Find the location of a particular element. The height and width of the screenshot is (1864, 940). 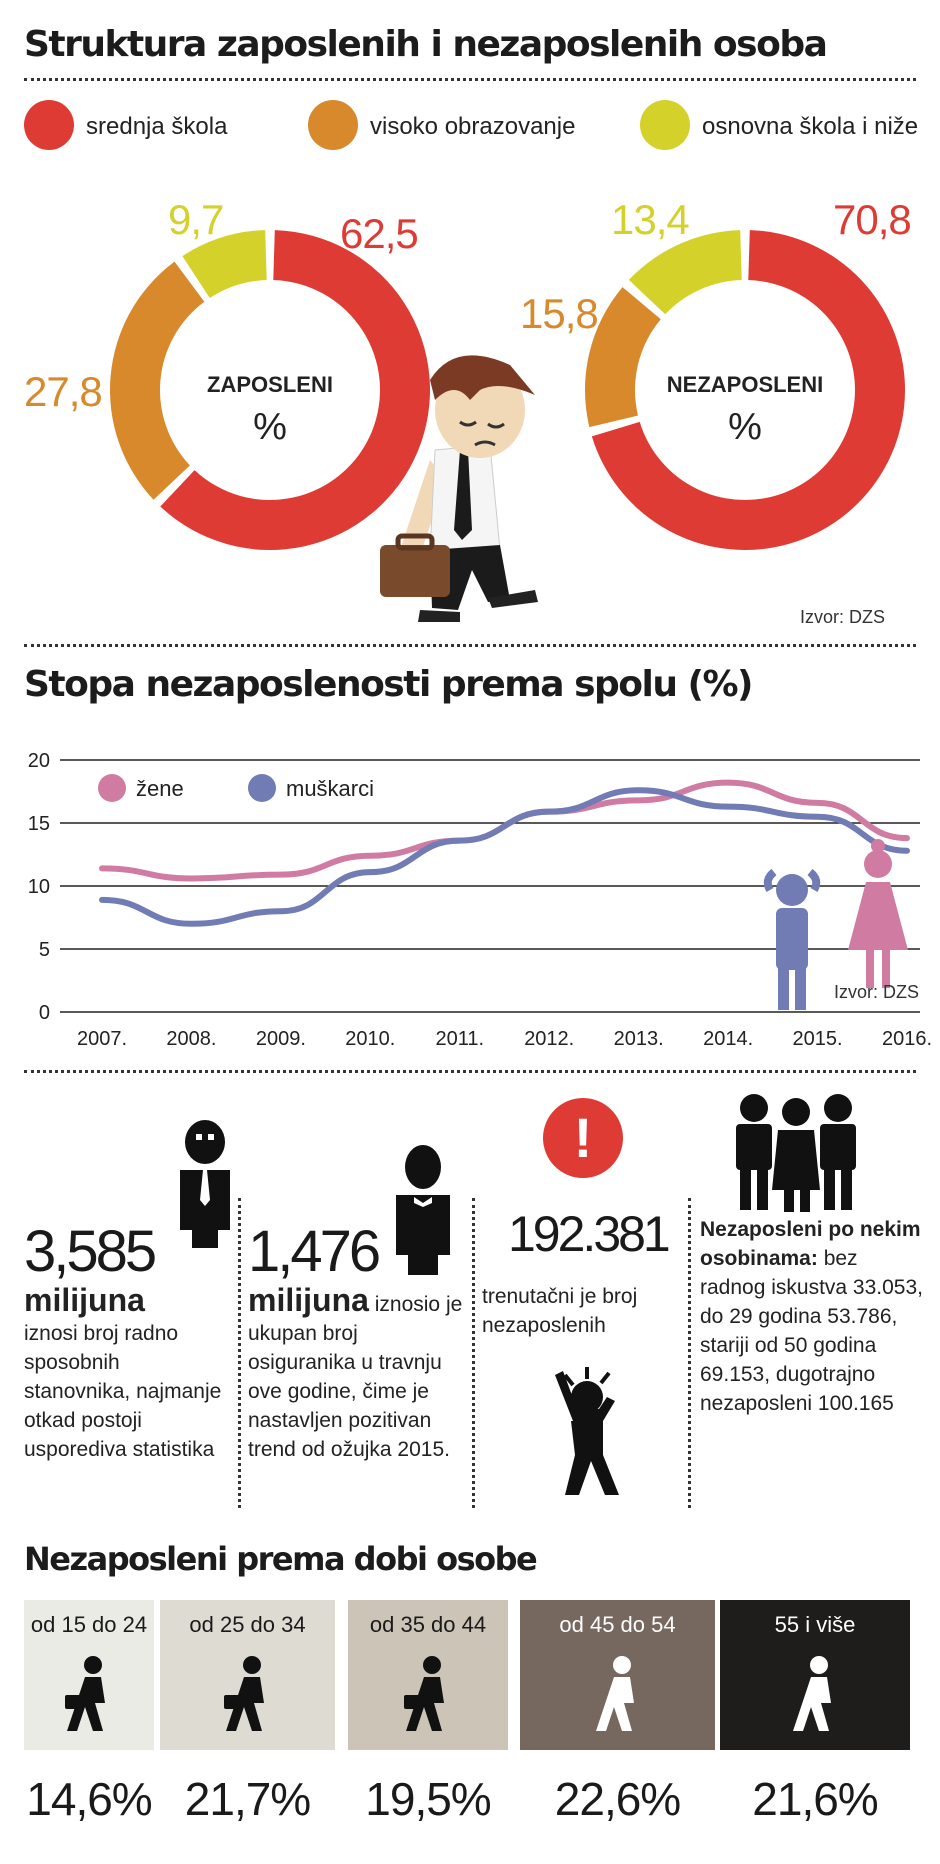

y-tick-label: 5 is located at coordinates (44, 950).